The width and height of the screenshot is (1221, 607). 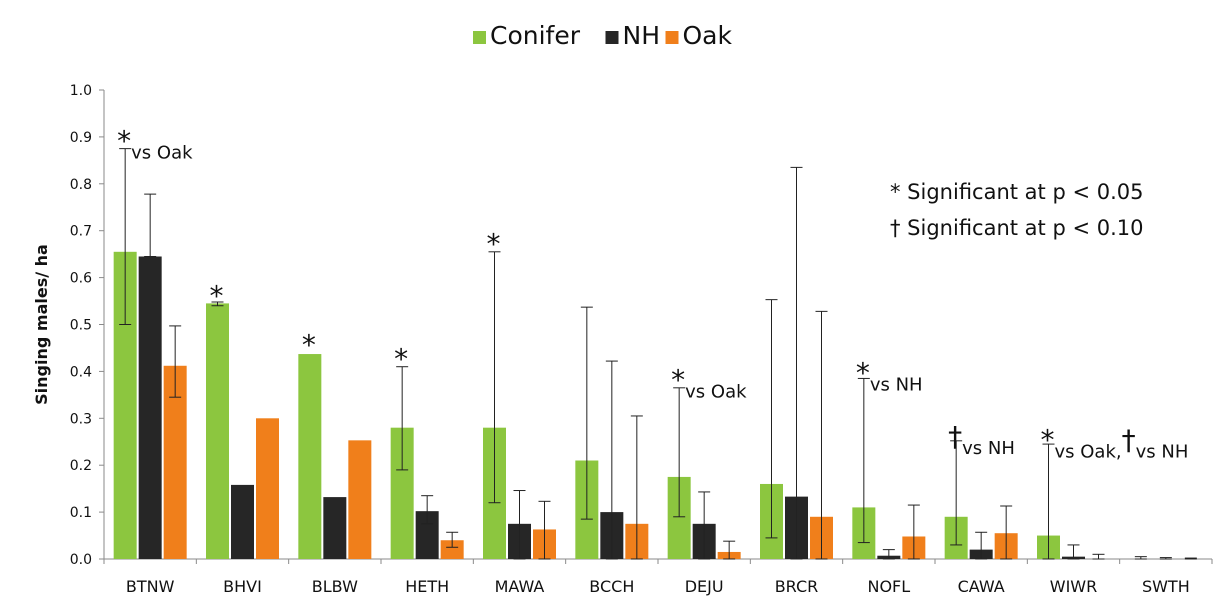 I want to click on error-bar-conifer-wiwr, so click(x=1048, y=501).